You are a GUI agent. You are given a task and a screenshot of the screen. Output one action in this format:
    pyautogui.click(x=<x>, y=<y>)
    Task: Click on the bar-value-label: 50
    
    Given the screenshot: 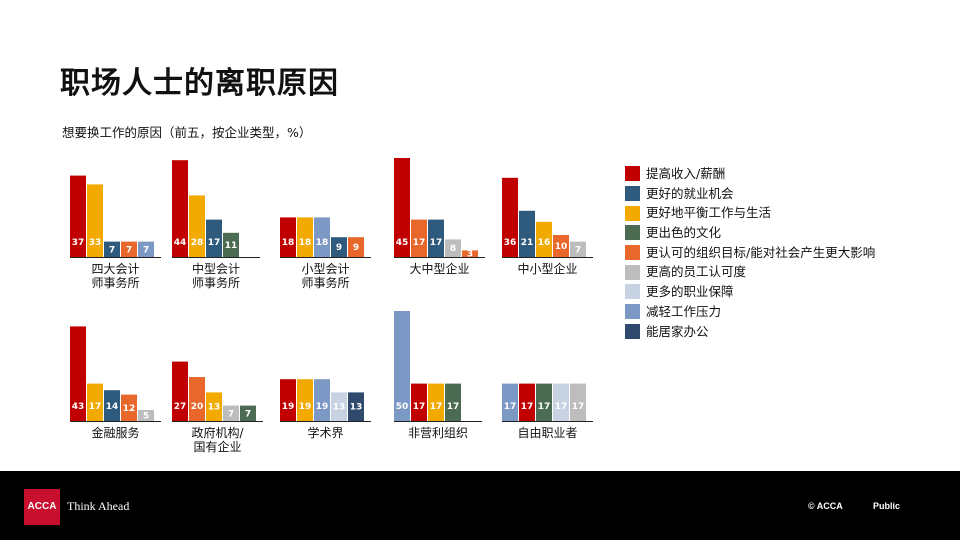 What is the action you would take?
    pyautogui.click(x=402, y=407)
    